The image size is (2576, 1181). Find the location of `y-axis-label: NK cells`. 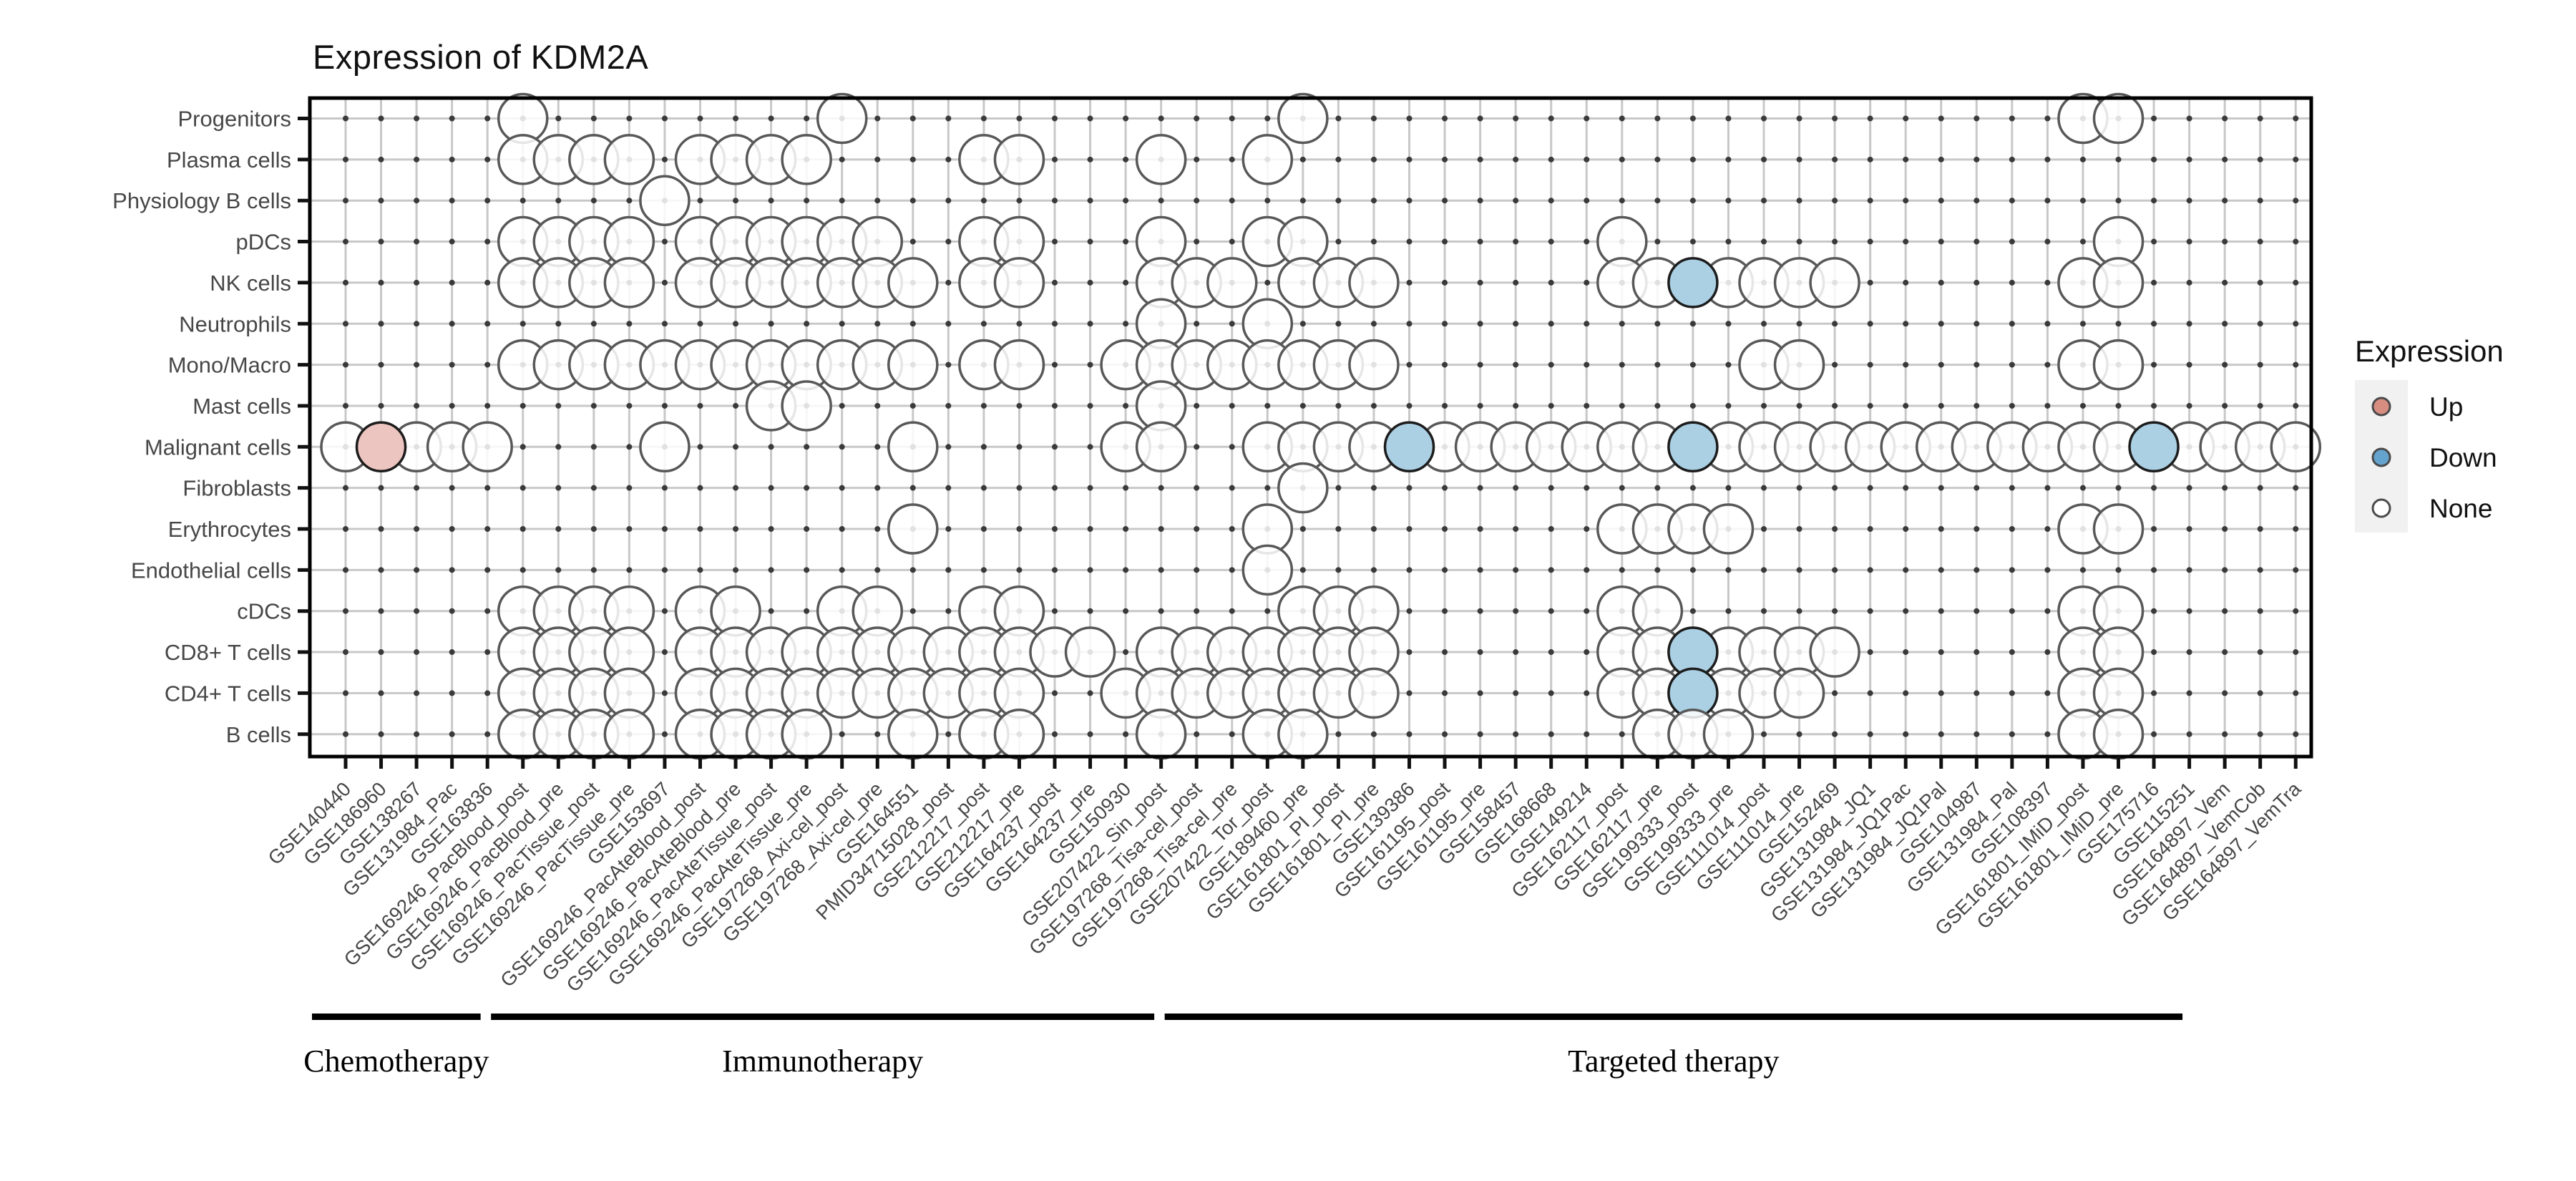

y-axis-label: NK cells is located at coordinates (250, 283).